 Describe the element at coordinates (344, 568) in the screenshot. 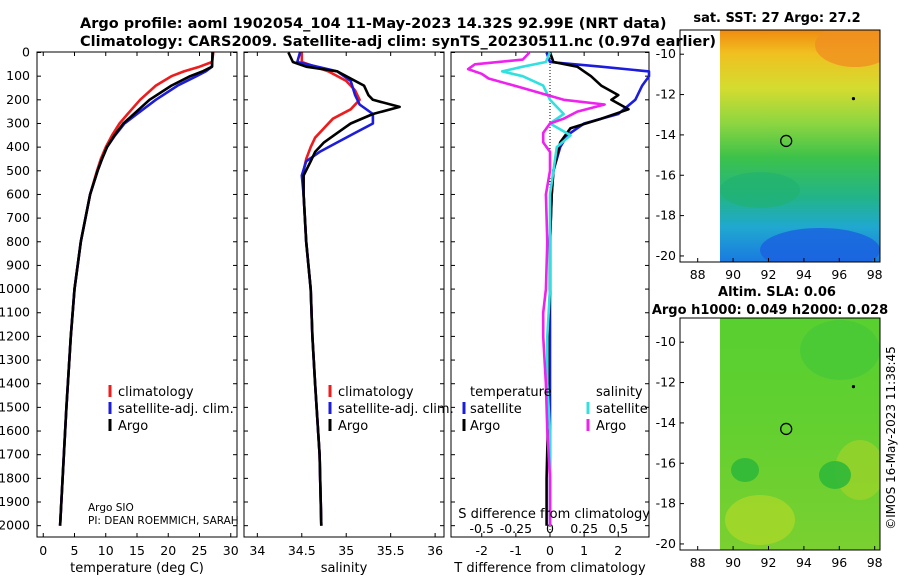

I see `salinity-xlabel: salinity` at that location.